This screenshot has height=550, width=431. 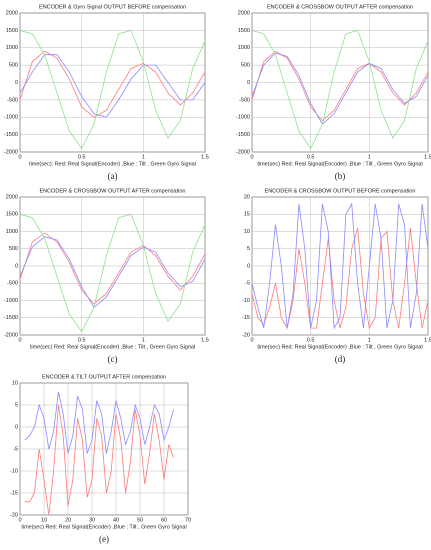 What do you see at coordinates (164, 520) in the screenshot?
I see `x-tick-label: 60` at bounding box center [164, 520].